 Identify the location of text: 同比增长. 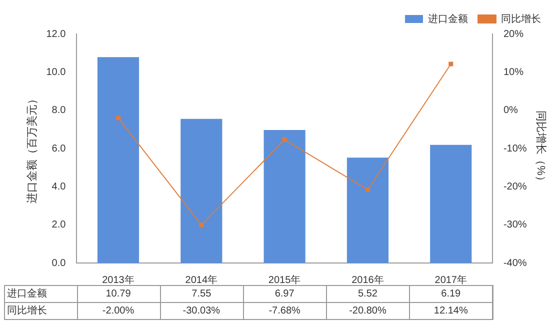
(27, 310).